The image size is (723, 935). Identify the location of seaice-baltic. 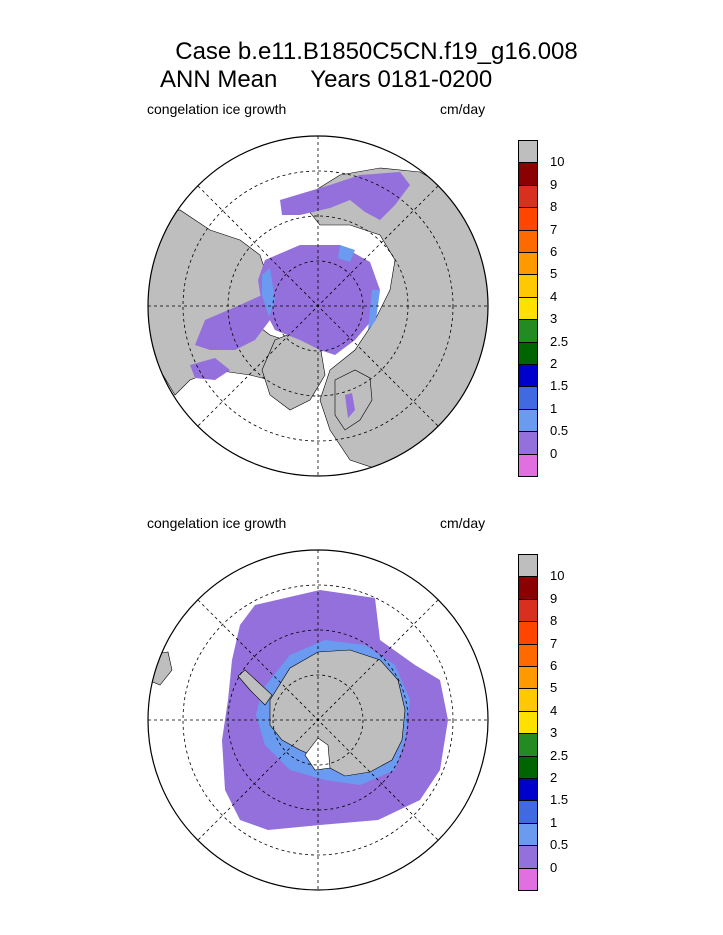
(350, 405).